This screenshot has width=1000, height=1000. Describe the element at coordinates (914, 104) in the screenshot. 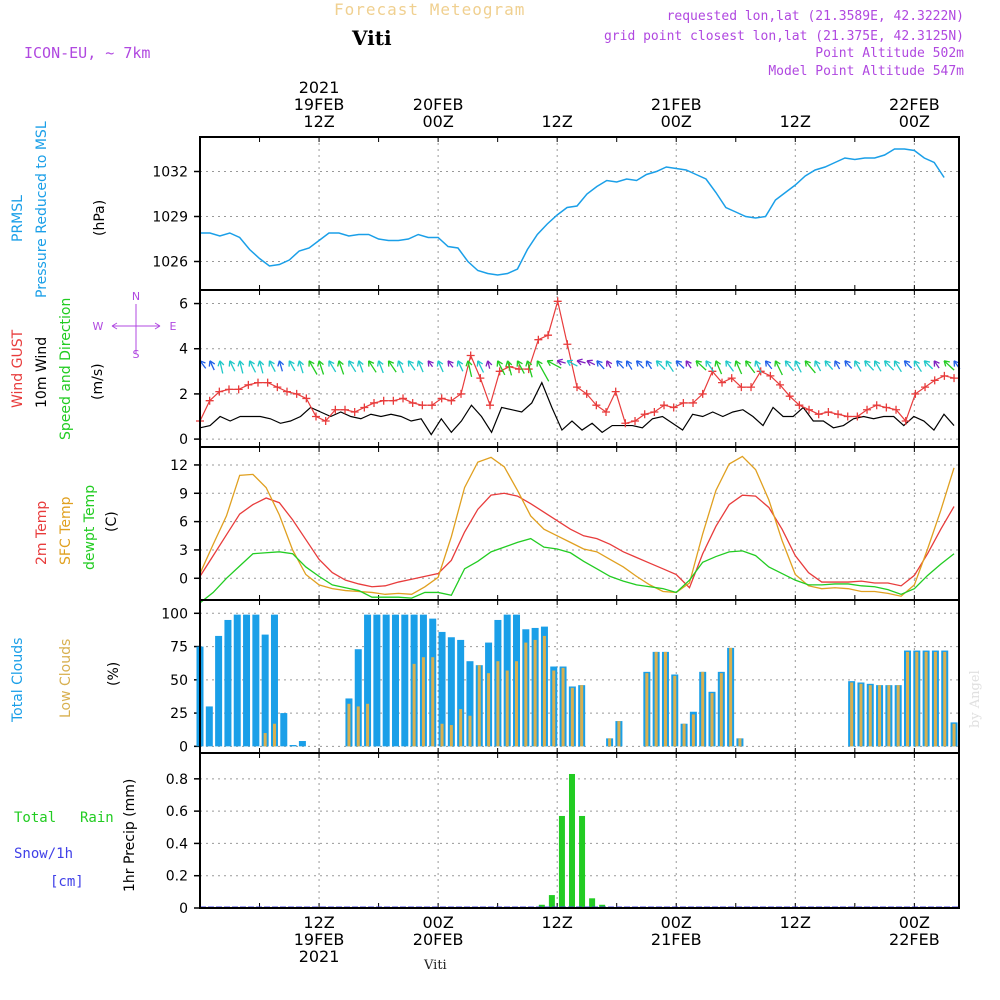

I see `time-label-top: 22FEB` at that location.